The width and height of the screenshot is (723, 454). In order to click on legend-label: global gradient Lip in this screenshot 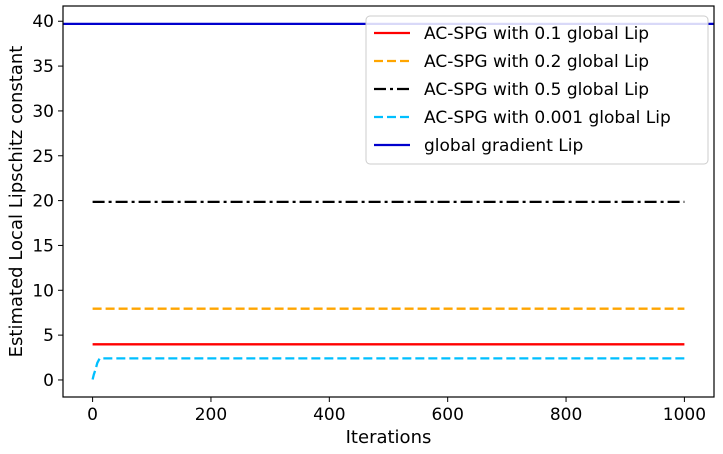, I will do `click(503, 146)`.